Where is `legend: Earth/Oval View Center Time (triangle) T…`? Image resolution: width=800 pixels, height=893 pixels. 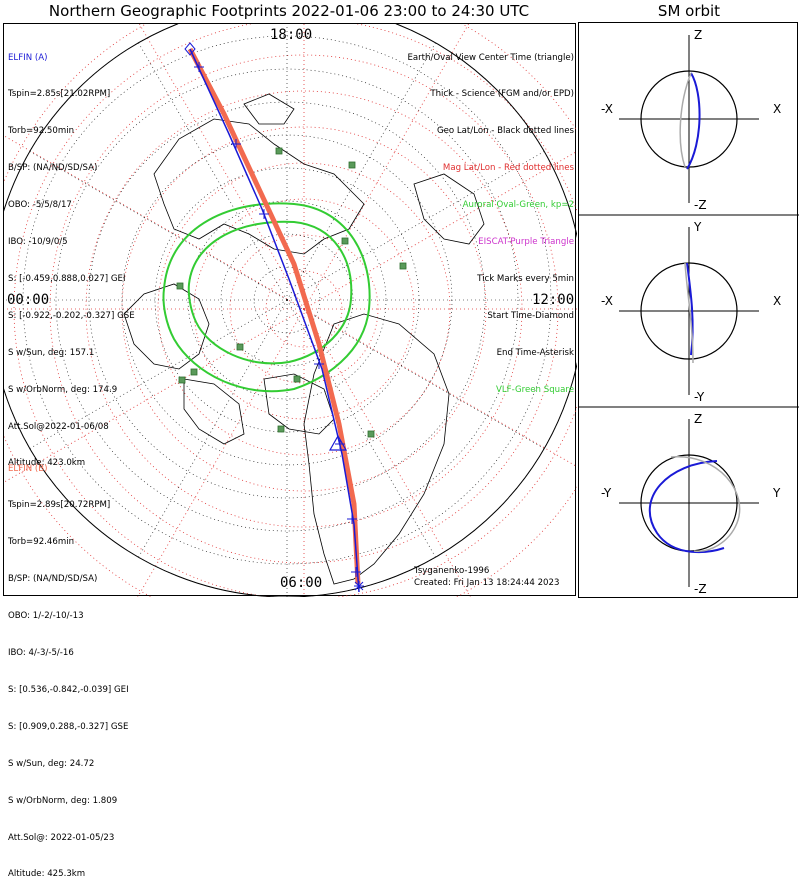
legend: Earth/Oval View Center Time (triangle) T… is located at coordinates (490, 217).